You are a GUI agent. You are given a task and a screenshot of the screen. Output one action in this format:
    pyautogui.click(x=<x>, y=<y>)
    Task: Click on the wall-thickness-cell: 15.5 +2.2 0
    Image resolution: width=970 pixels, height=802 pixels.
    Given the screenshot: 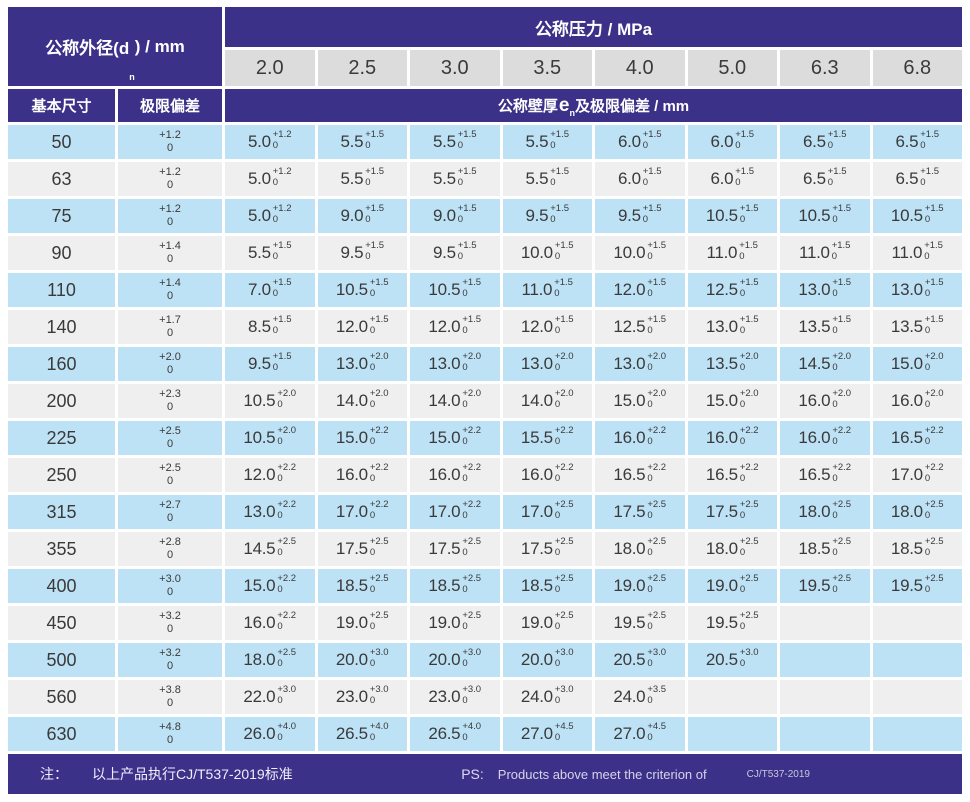 What is the action you would take?
    pyautogui.click(x=547, y=438)
    